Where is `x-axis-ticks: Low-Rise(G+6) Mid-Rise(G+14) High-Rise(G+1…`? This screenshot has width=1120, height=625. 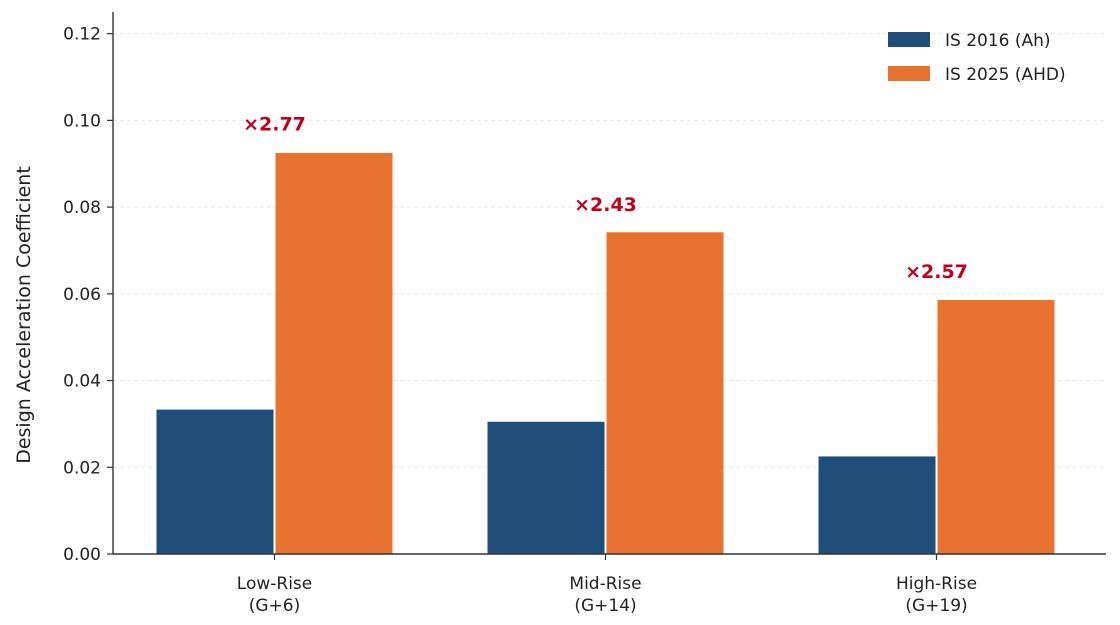
x-axis-ticks: Low-Rise(G+6) Mid-Rise(G+14) High-Rise(G+1… is located at coordinates (607, 585).